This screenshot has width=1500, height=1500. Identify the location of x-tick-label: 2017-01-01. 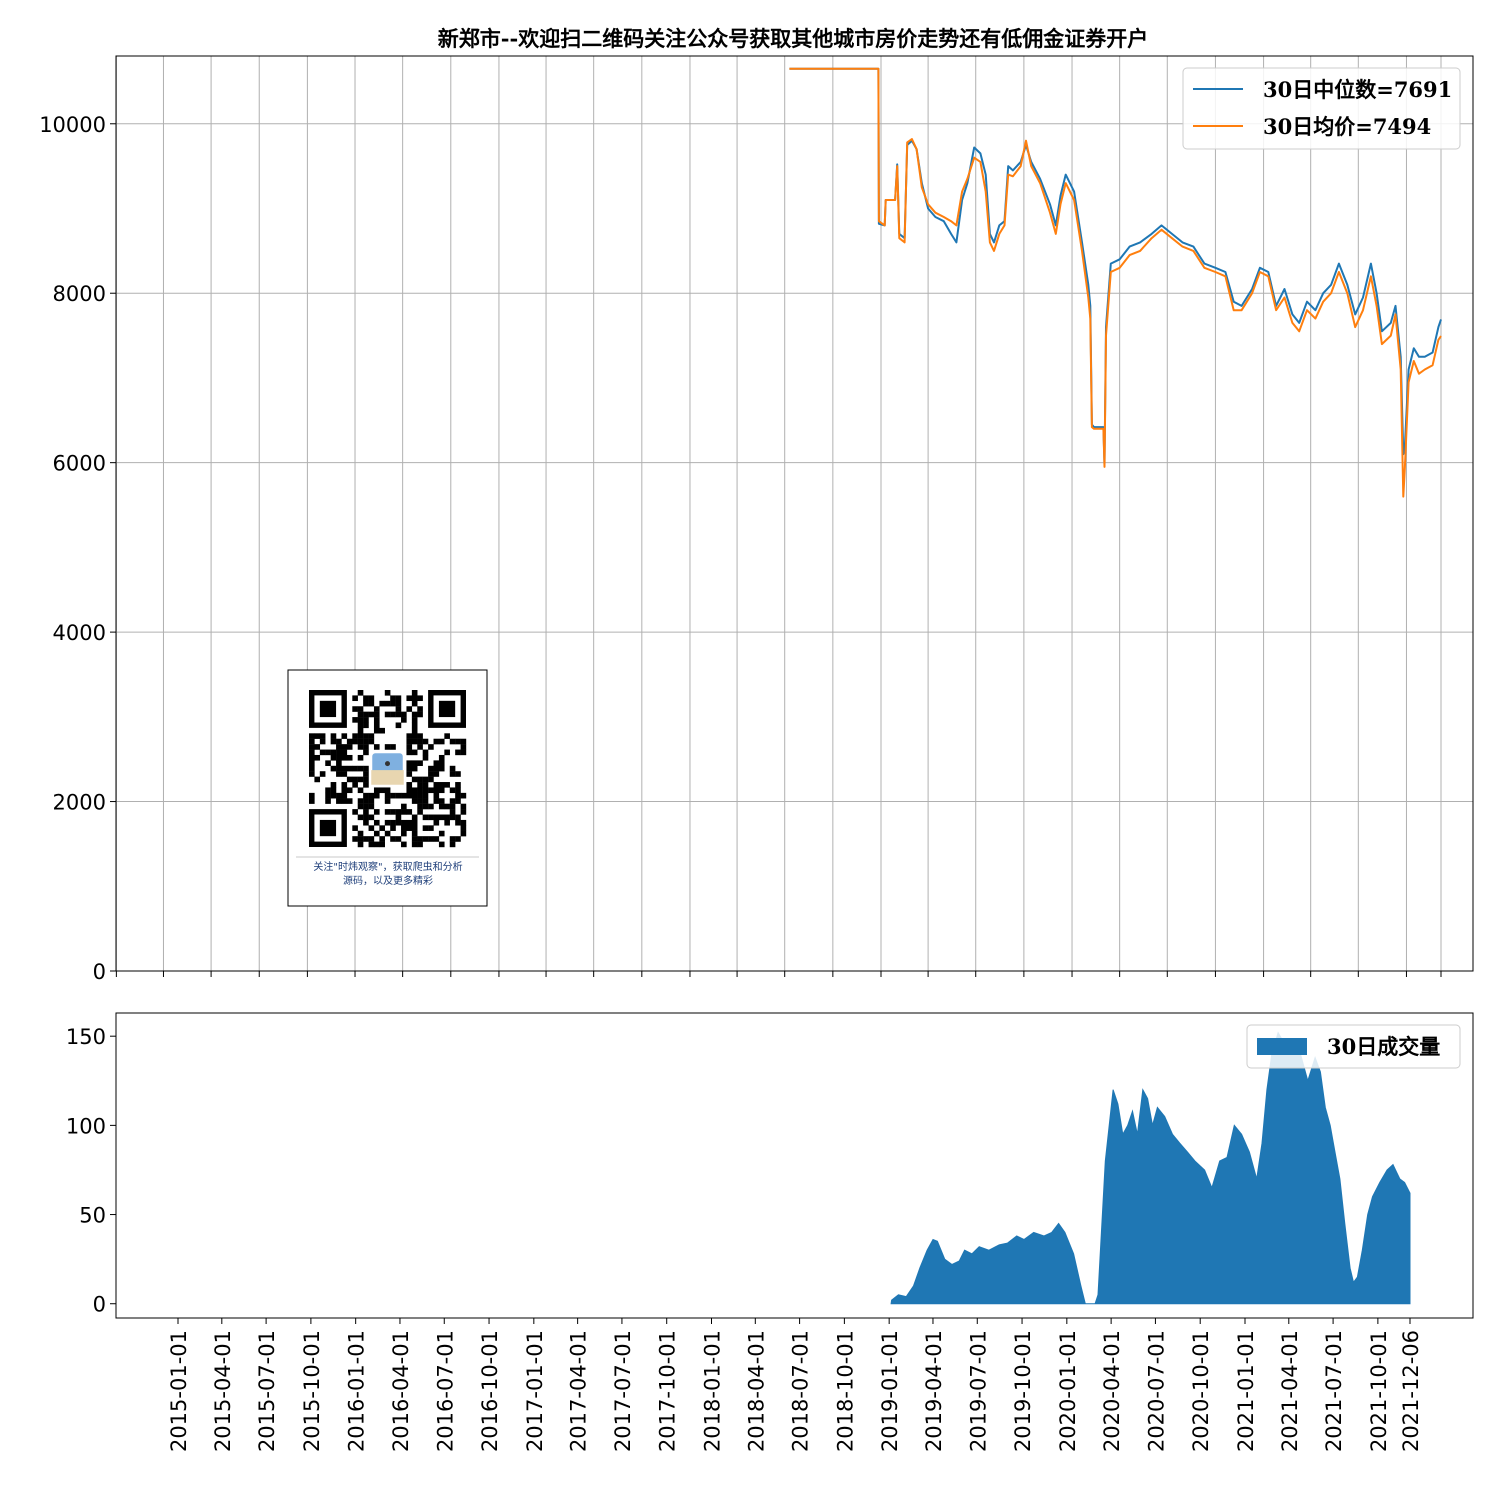
(535, 1391).